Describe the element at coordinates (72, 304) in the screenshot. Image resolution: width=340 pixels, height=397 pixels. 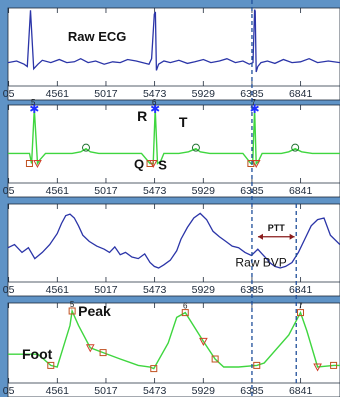
I see `bvp-peak-index: 5` at that location.